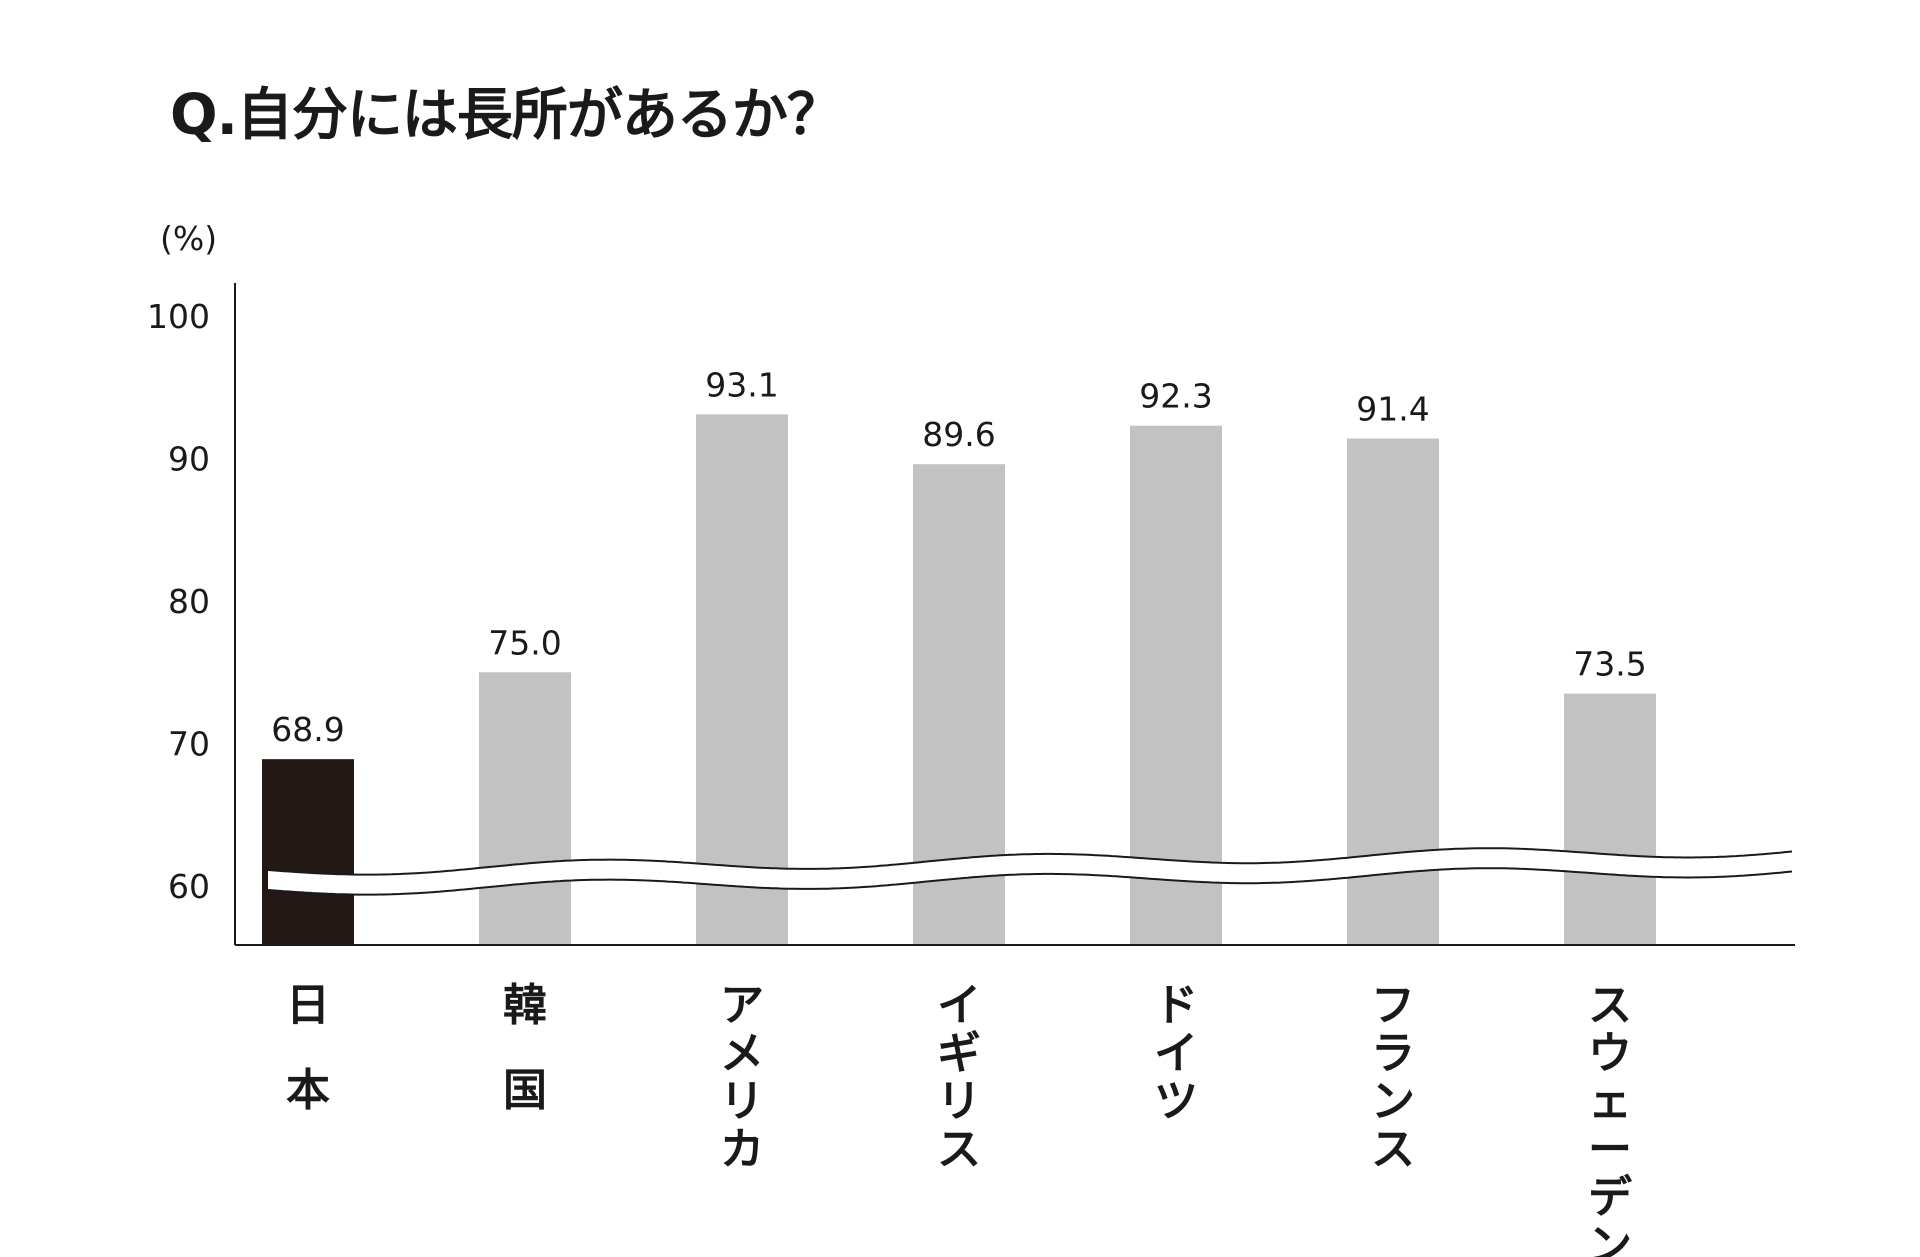 Image resolution: width=1920 pixels, height=1257 pixels. What do you see at coordinates (1610, 1053) in the screenshot?
I see `category-label-char: ウ` at bounding box center [1610, 1053].